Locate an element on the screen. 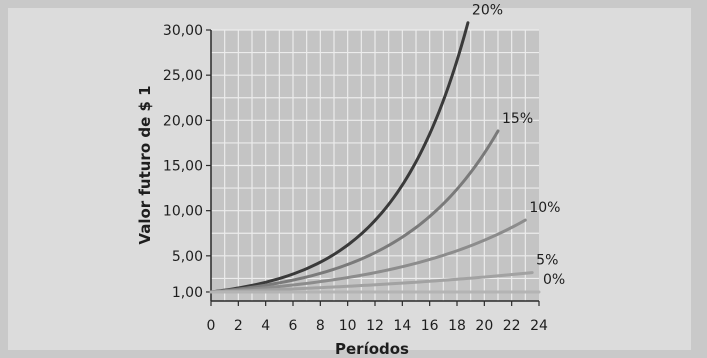 Image resolution: width=707 pixels, height=358 pixels. y-tick-label: 1,00 is located at coordinates (187, 293).